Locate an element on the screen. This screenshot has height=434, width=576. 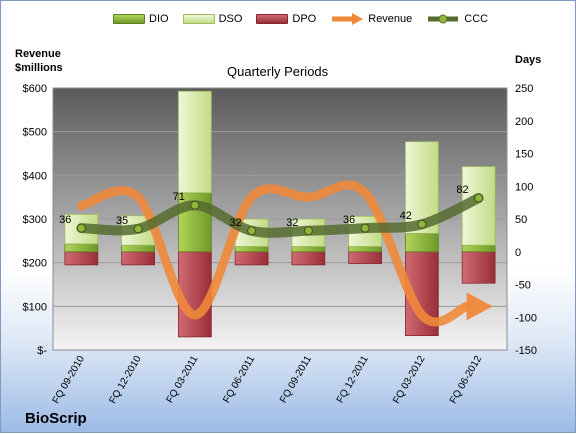
y-right-tick-label: 150 is located at coordinates (524, 155).